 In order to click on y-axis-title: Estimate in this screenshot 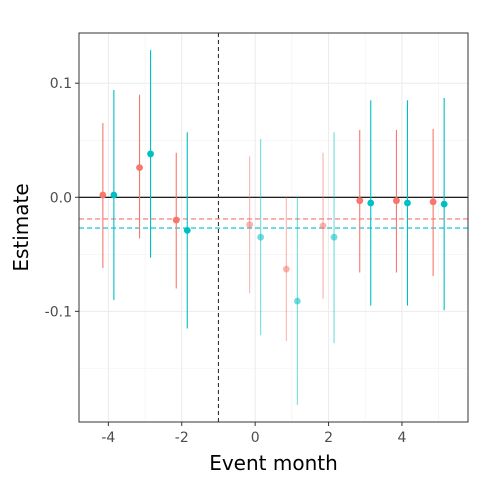, I will do `click(21, 227)`.